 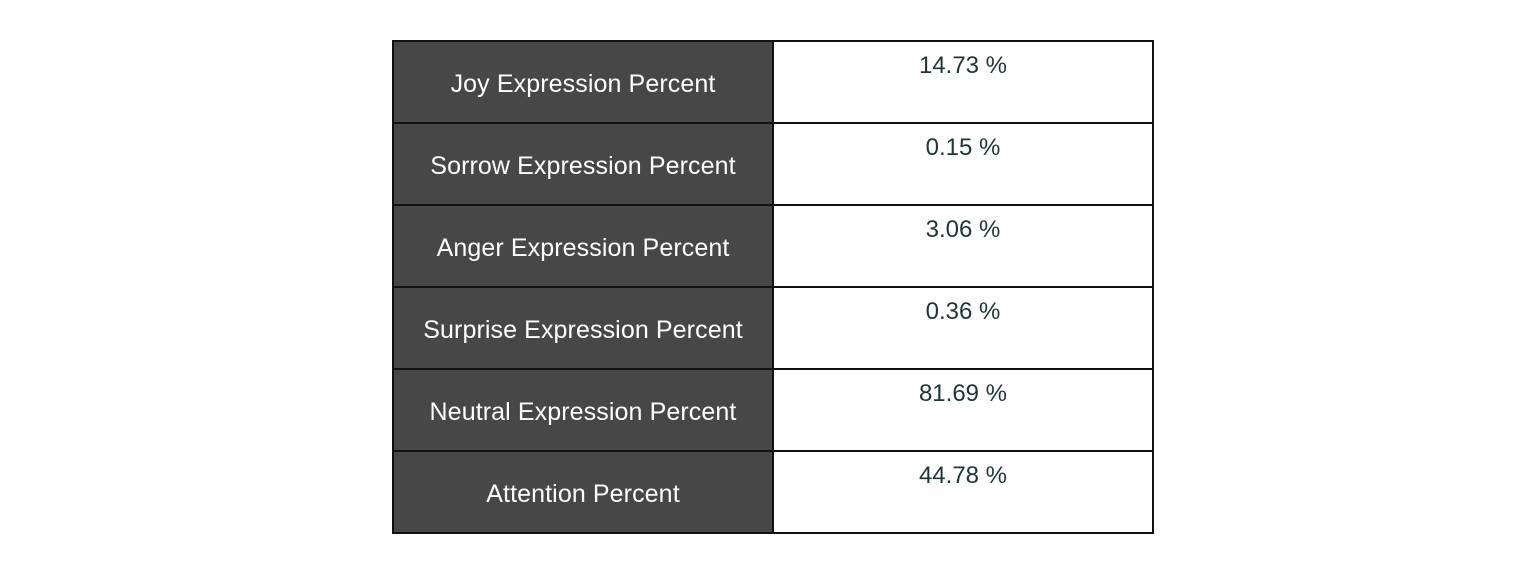 I want to click on metric-label-cell: Attention Percent, so click(x=583, y=492).